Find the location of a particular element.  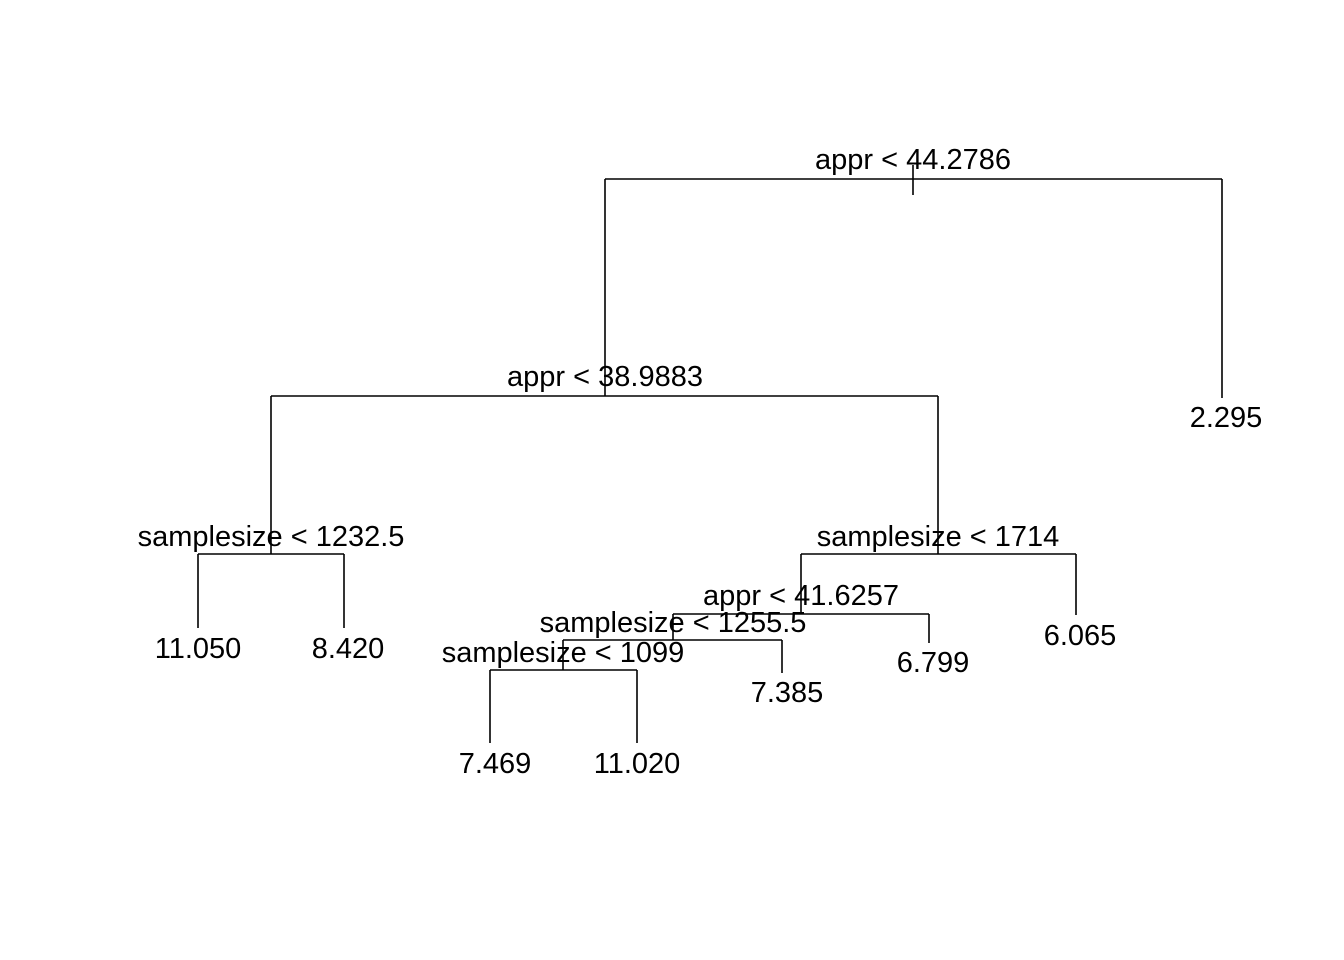

split-label-n1: appr < 44.2786 is located at coordinates (913, 160).